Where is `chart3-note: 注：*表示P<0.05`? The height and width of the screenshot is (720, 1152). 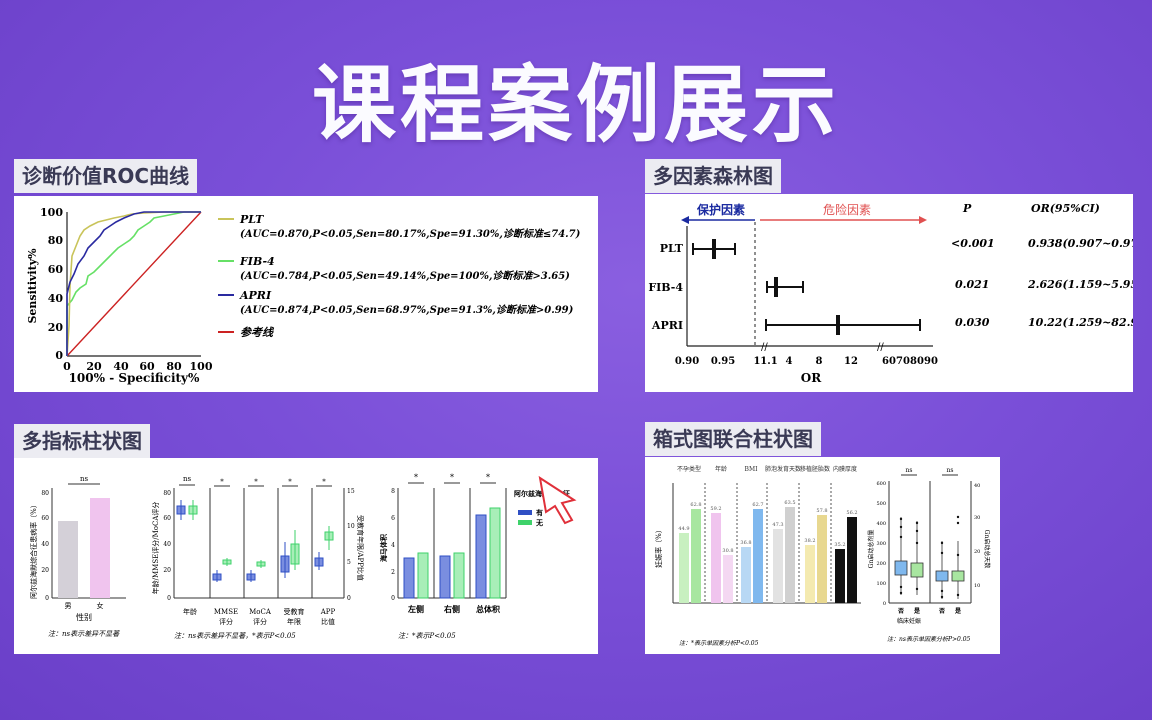
chart3-note: 注：*表示P<0.05 is located at coordinates (427, 636).